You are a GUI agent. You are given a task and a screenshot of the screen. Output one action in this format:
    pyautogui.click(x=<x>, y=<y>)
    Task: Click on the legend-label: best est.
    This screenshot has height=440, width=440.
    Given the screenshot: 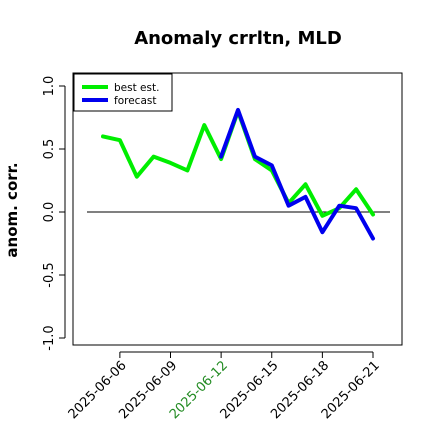 What is the action you would take?
    pyautogui.click(x=136, y=88)
    